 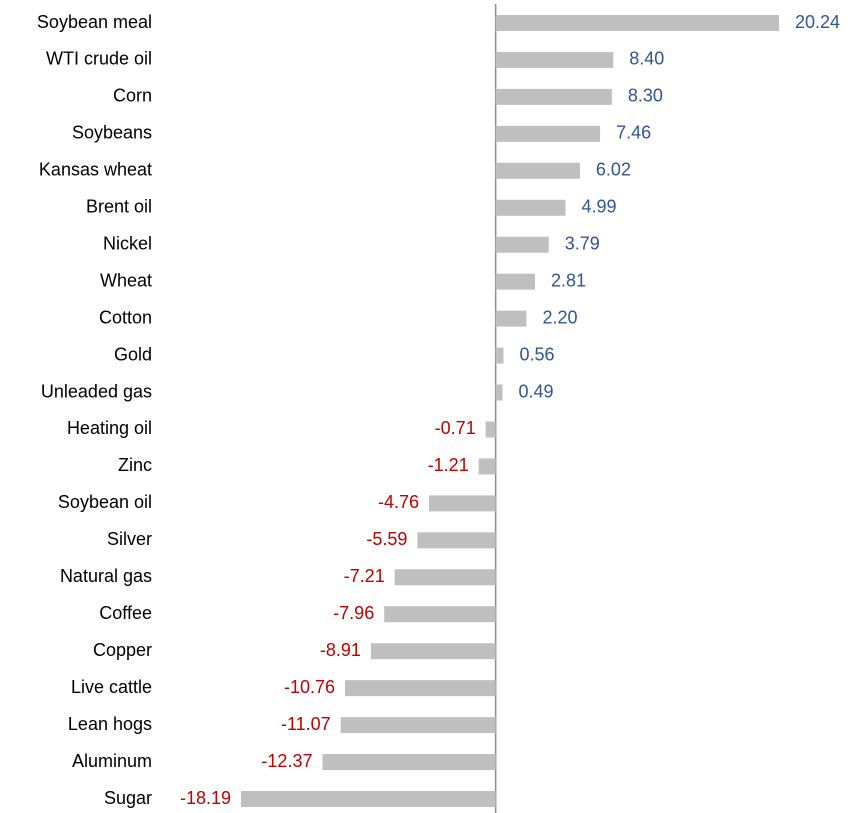 I want to click on category-label: Sugar, so click(x=128, y=798).